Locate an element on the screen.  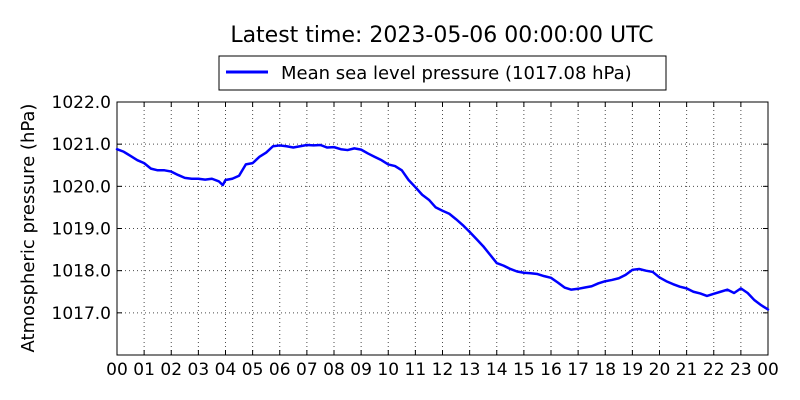
x-tick-label: 06 is located at coordinates (280, 370).